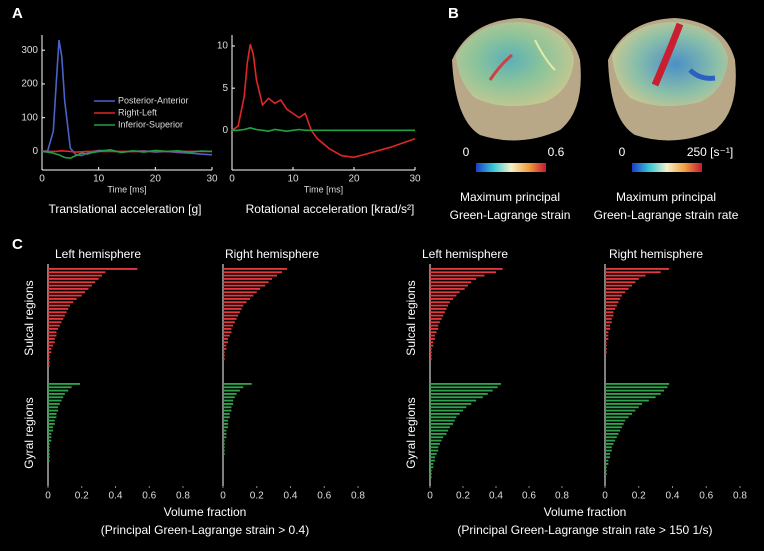 Image resolution: width=764 pixels, height=551 pixels. What do you see at coordinates (672, 79) in the screenshot?
I see `brain-image` at bounding box center [672, 79].